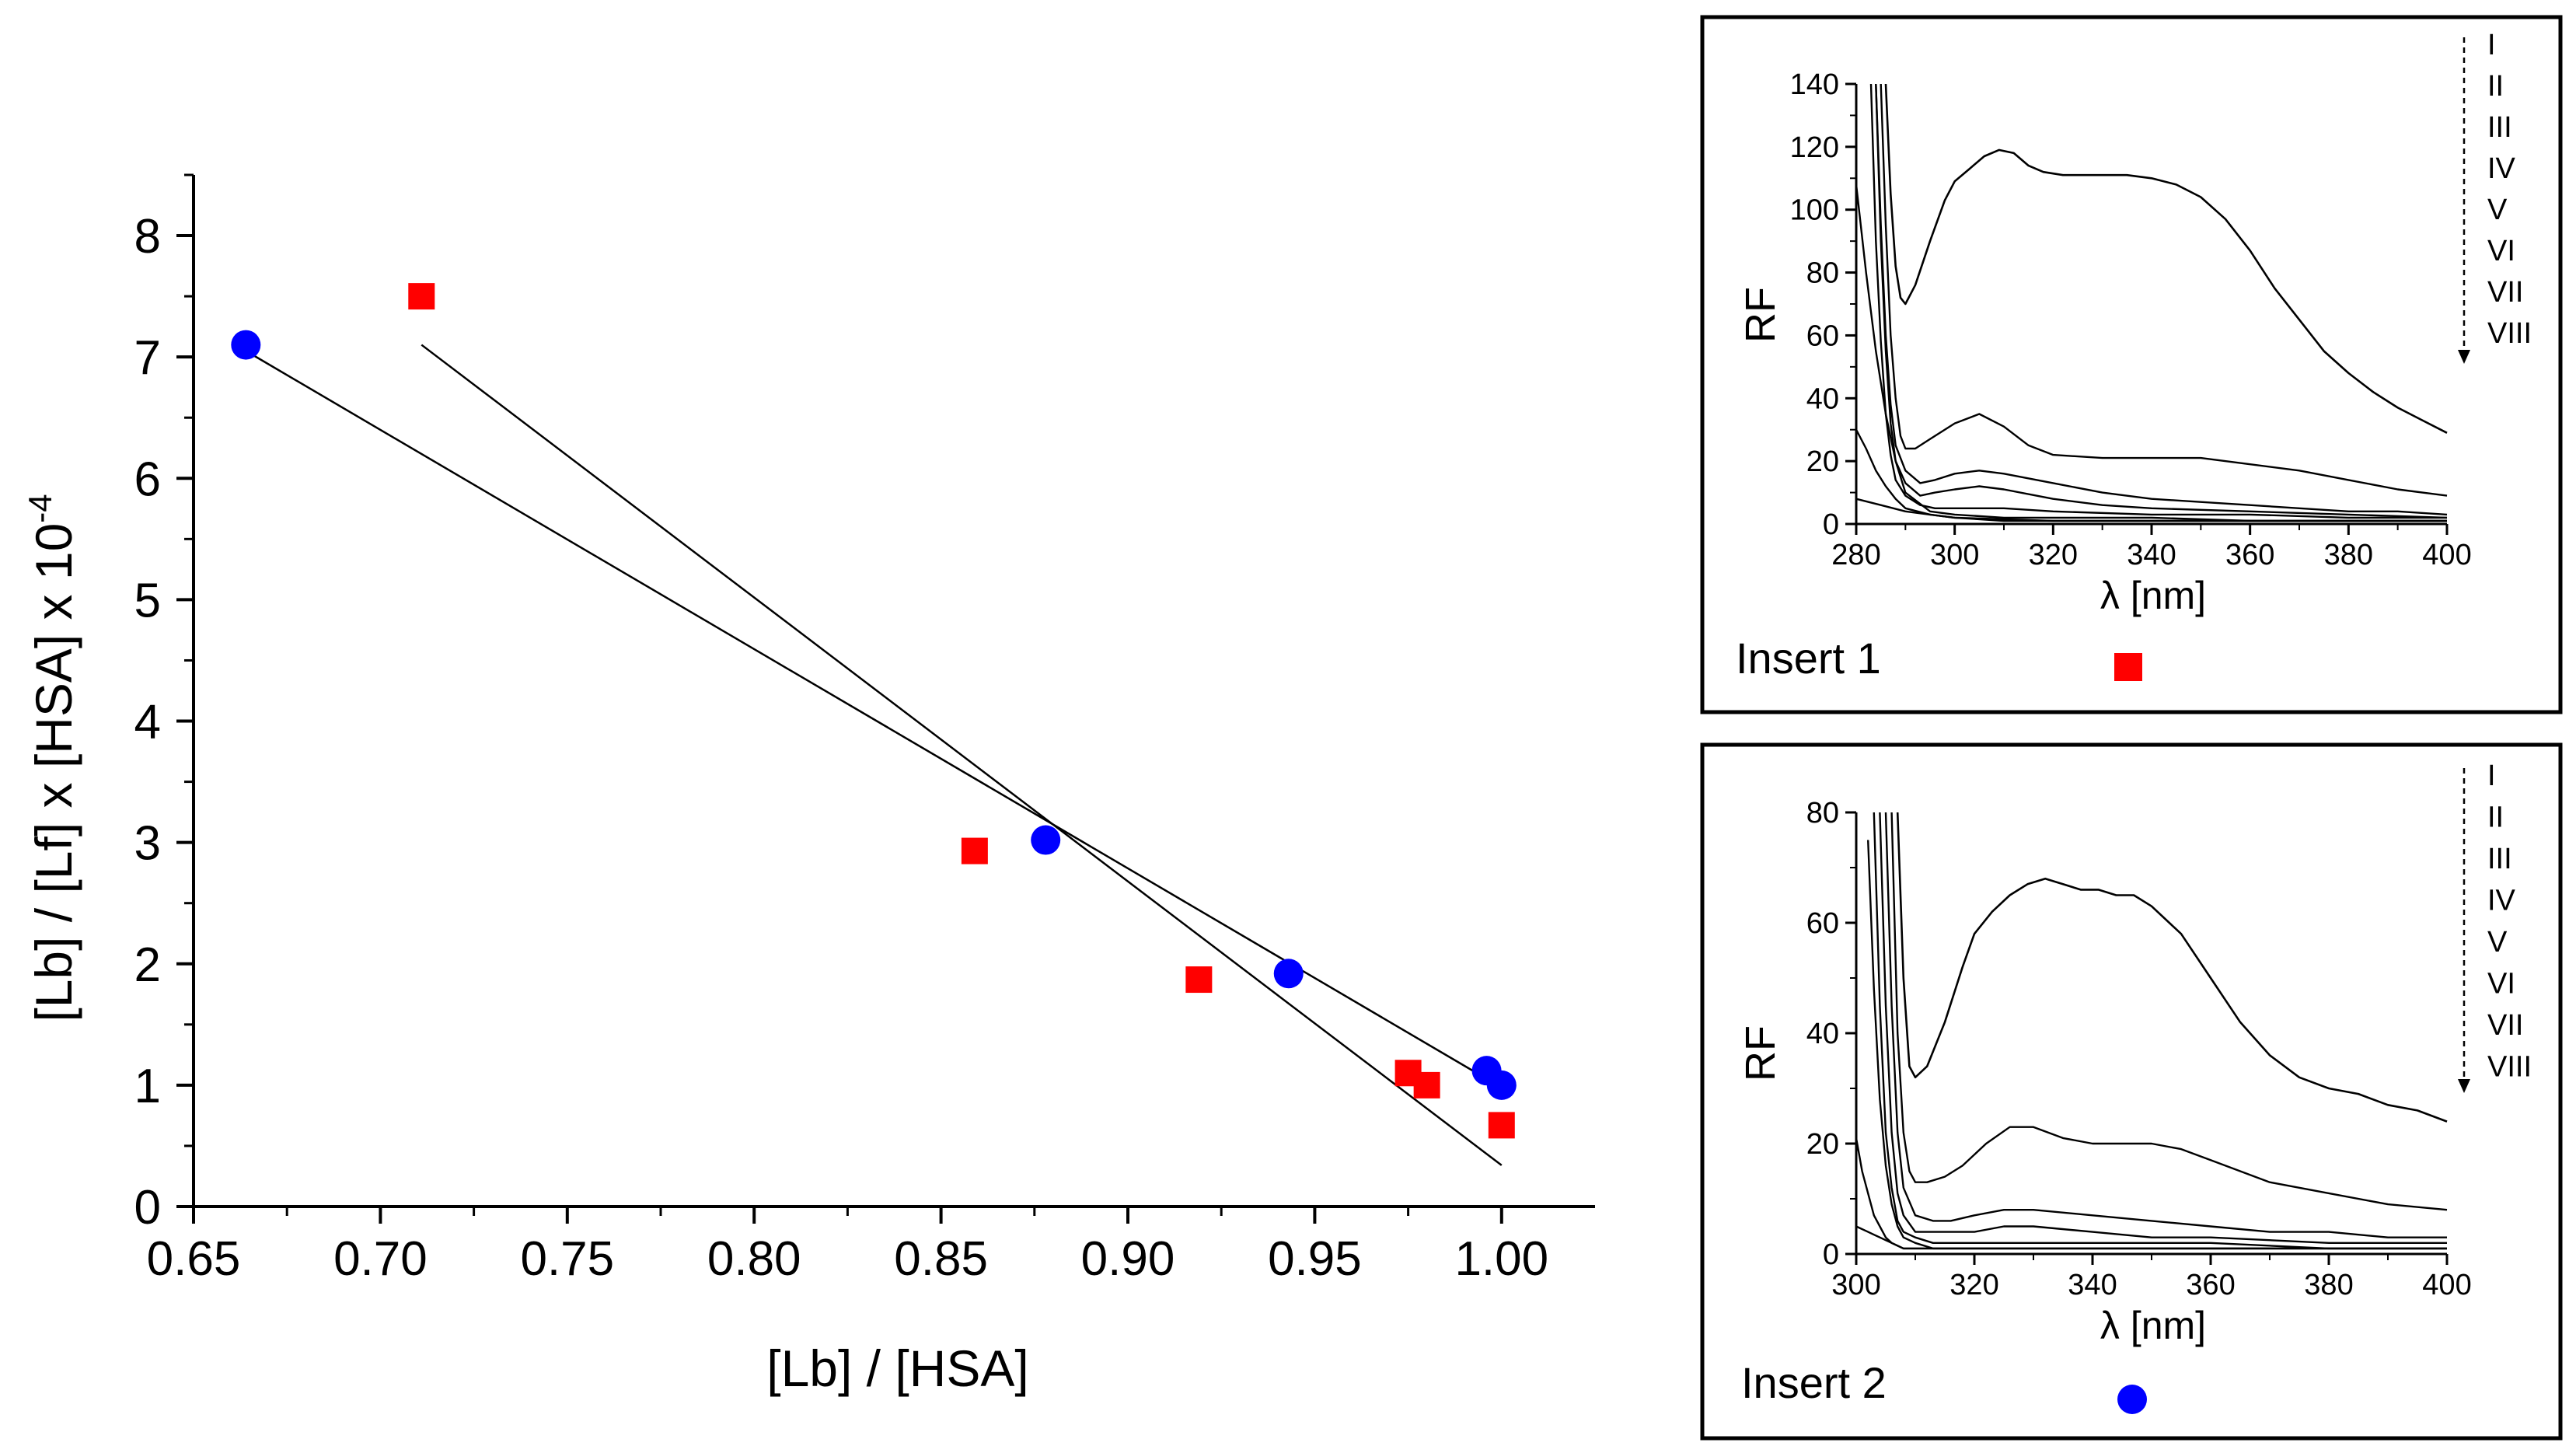 This screenshot has height=1453, width=2576. Describe the element at coordinates (1128, 1259) in the screenshot. I see `main-x-tick-label: 0.90` at that location.